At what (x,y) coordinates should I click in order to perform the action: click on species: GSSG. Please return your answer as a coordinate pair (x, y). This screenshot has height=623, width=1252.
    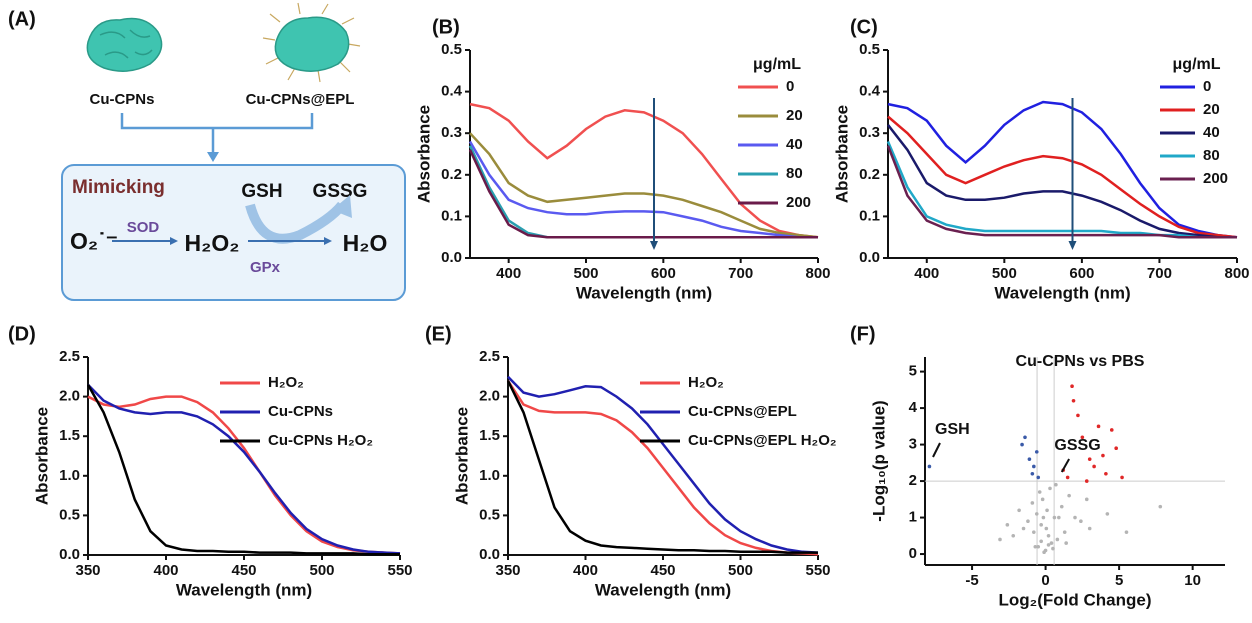
    Looking at the image, I should click on (340, 191).